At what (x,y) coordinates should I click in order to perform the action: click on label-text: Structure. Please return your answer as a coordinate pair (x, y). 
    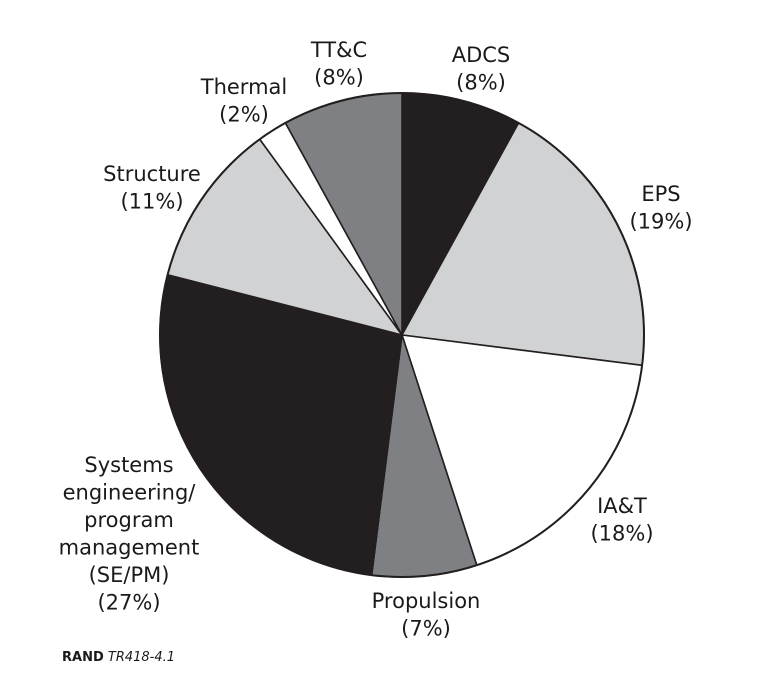
    Looking at the image, I should click on (152, 174).